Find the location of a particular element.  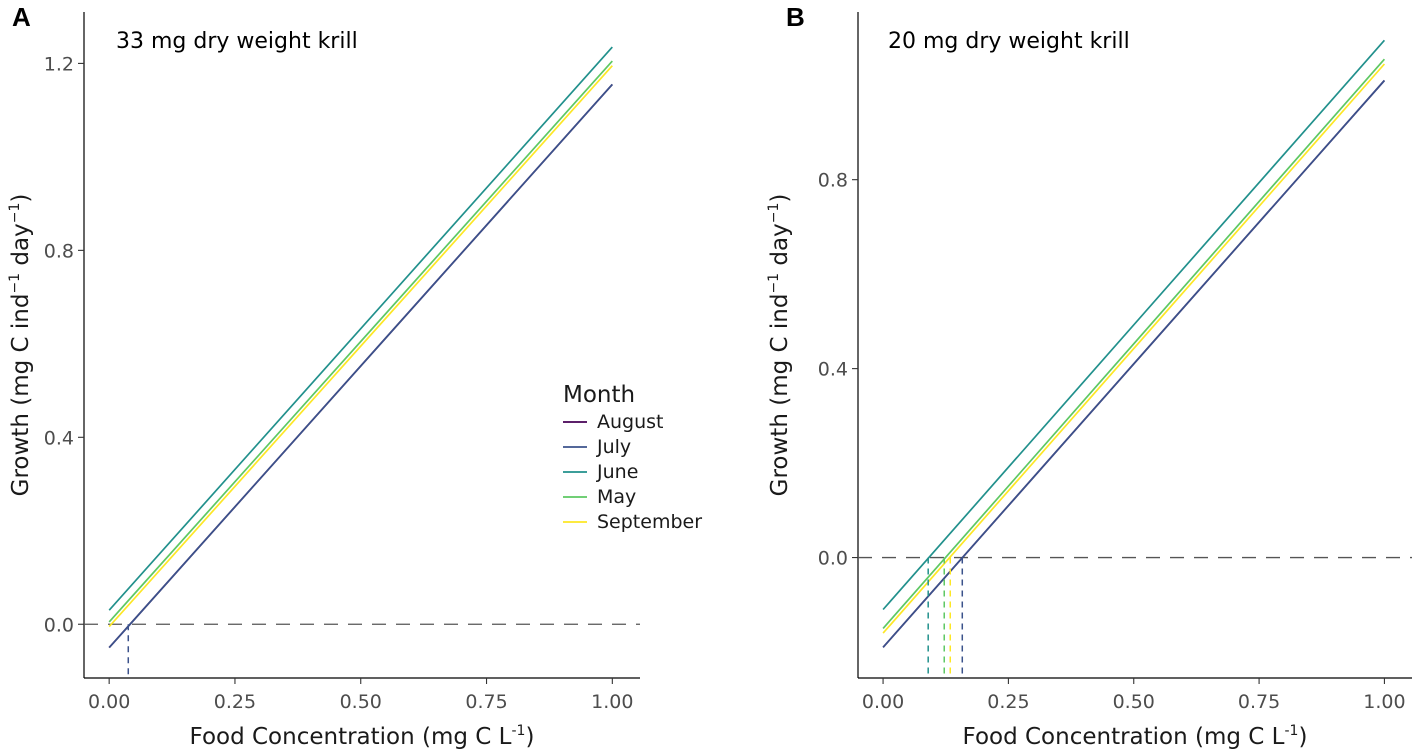

panel-letter: B is located at coordinates (795, 17).